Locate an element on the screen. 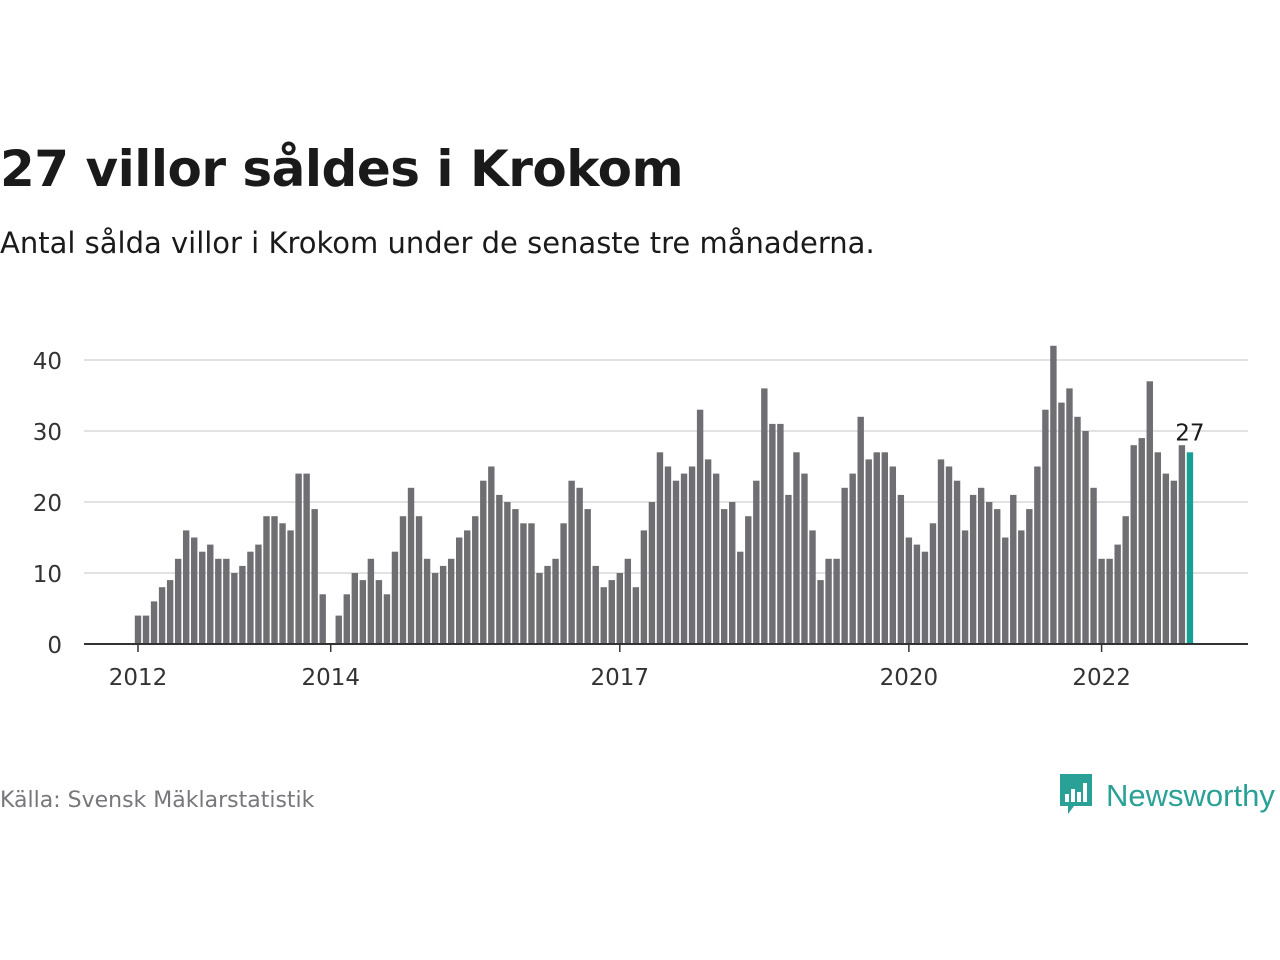  chart-title: 27 villor såldes i Krokom is located at coordinates (342, 169).